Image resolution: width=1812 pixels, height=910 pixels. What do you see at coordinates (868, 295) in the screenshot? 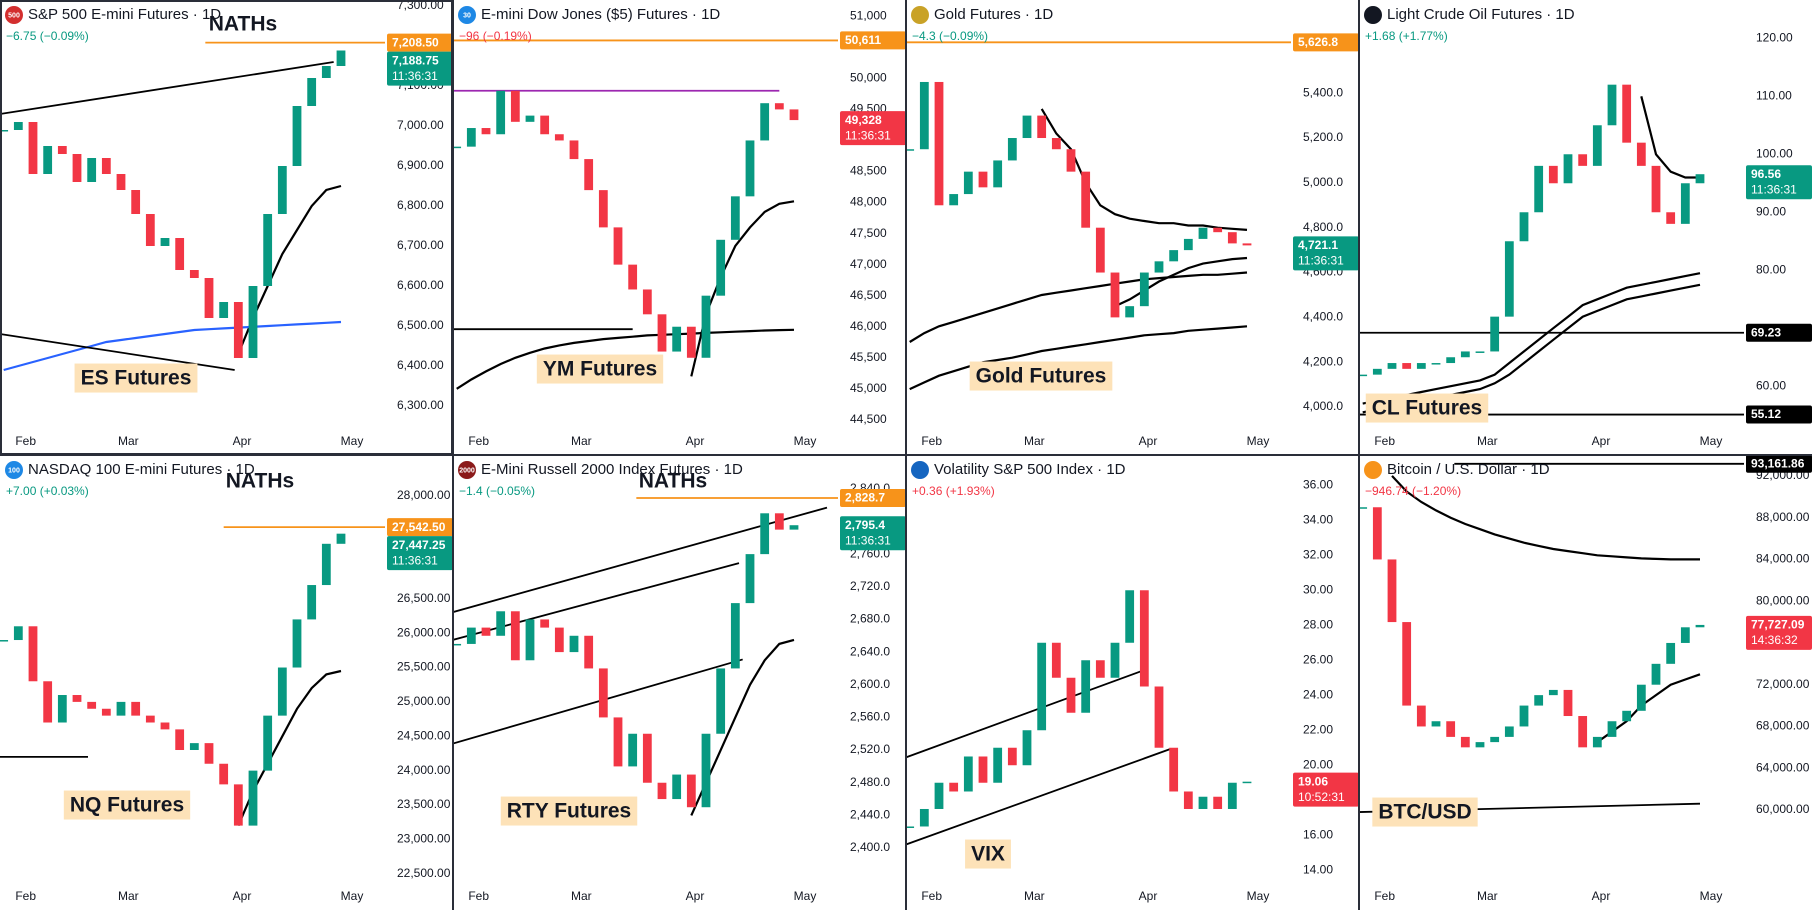
I see `y-tick-label: 46,500` at bounding box center [868, 295].